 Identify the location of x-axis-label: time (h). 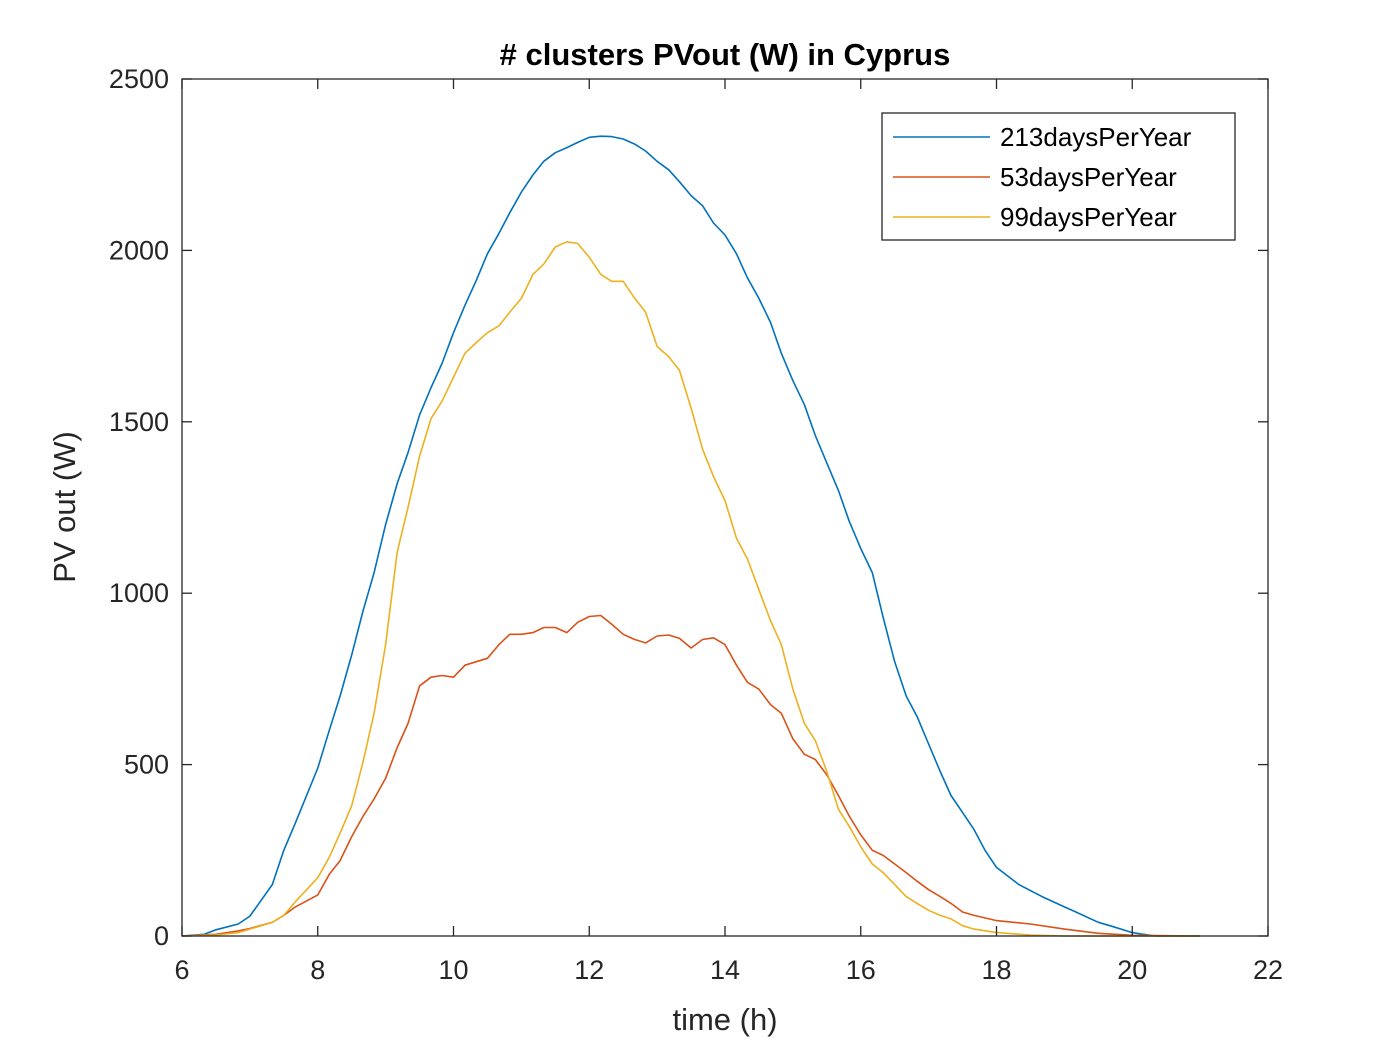
(724, 1019).